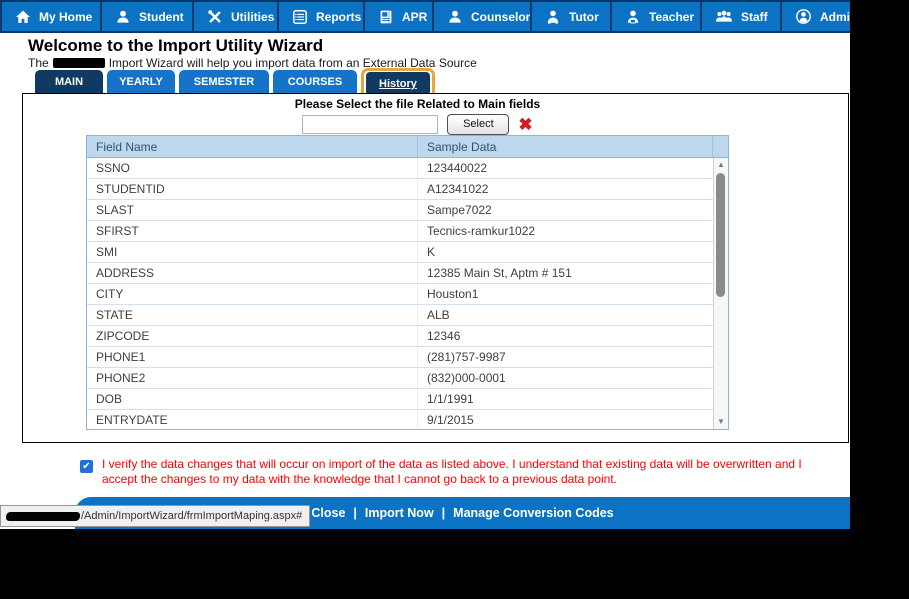 This screenshot has height=599, width=909. Describe the element at coordinates (450, 399) in the screenshot. I see `sample-data-cell: 1/1/1991` at that location.